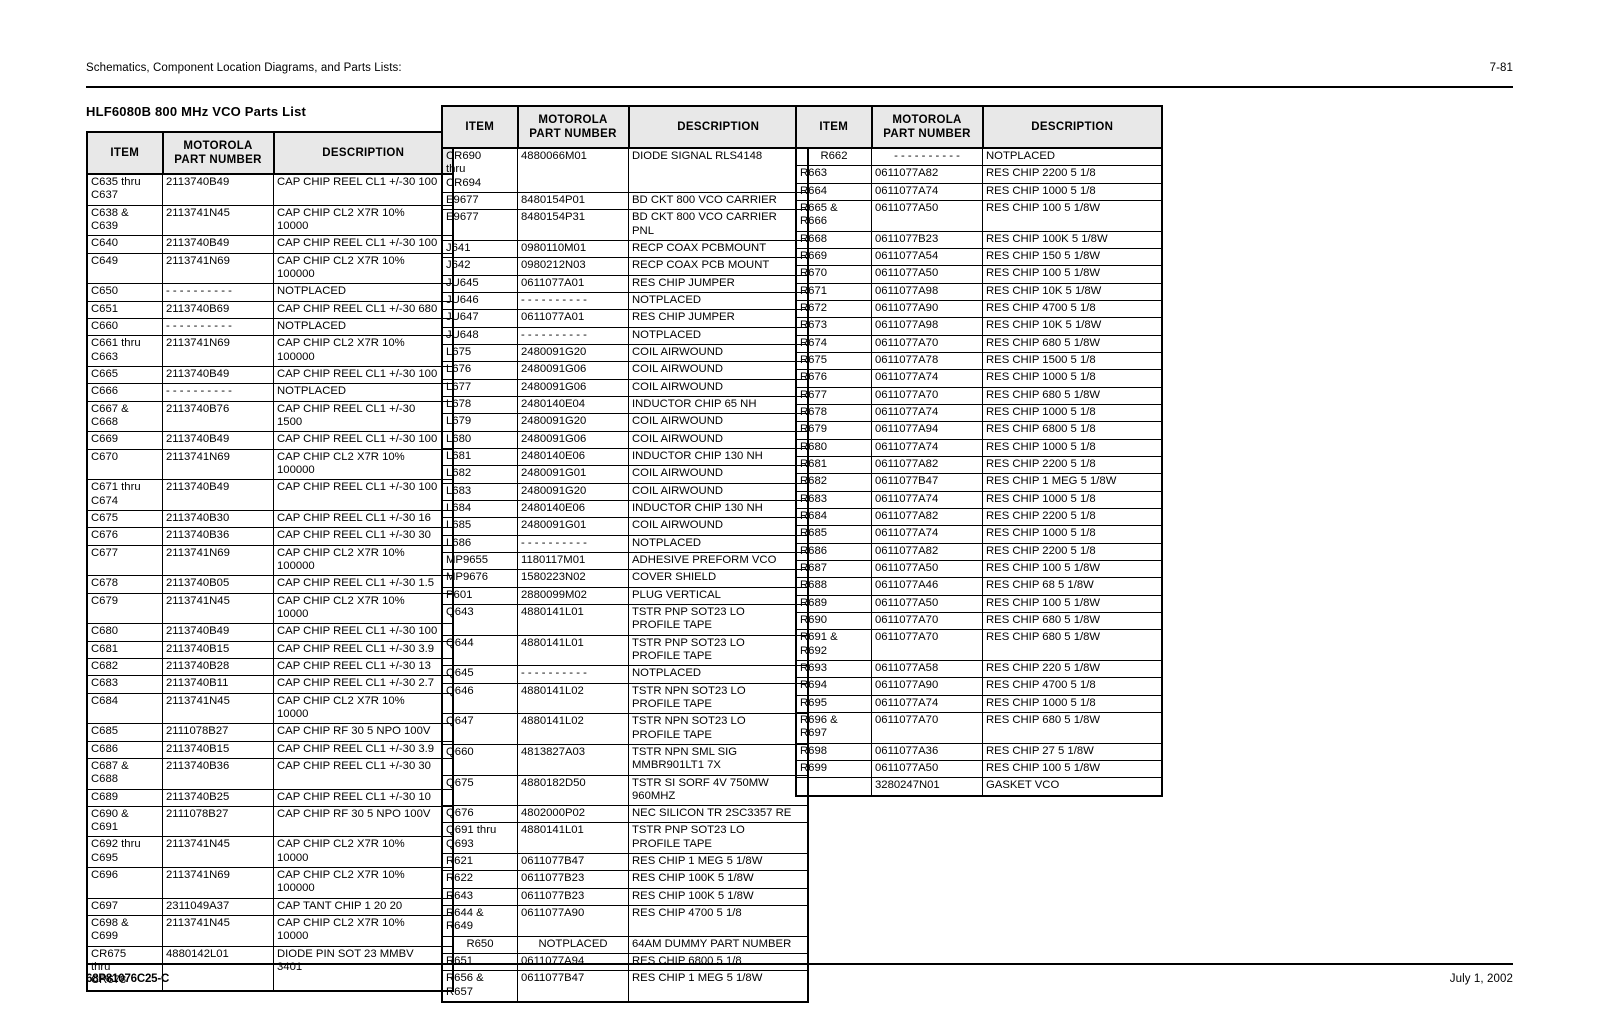 This screenshot has height=1035, width=1599. What do you see at coordinates (979, 551) in the screenshot?
I see `table-row: R686 0611077A82 RES CHIP 2200 5 1/8` at bounding box center [979, 551].